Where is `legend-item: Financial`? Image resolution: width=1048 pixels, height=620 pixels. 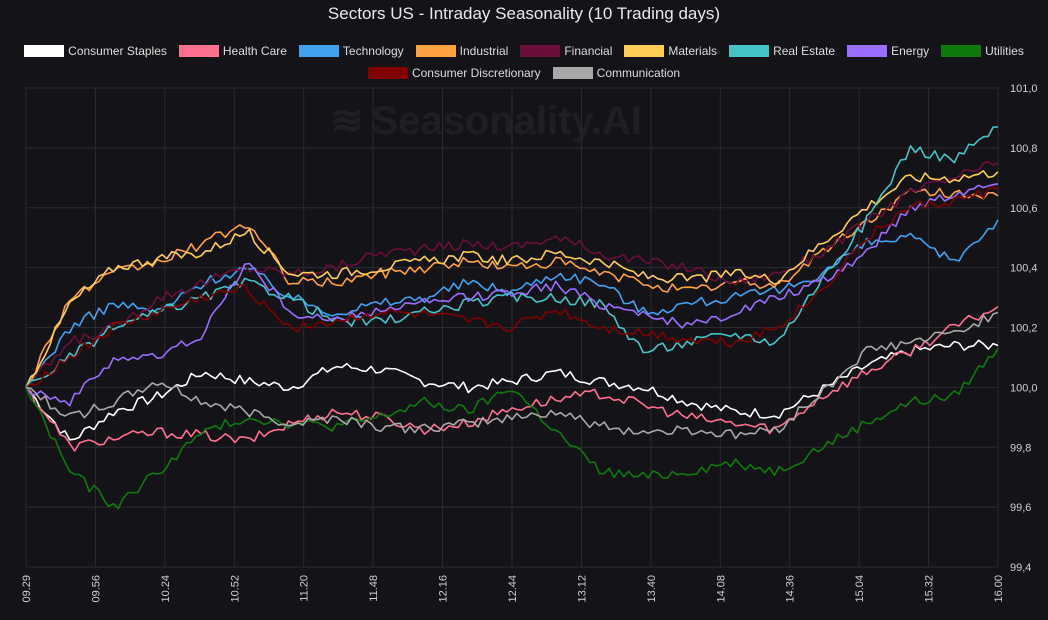
legend-item: Financial is located at coordinates (566, 50).